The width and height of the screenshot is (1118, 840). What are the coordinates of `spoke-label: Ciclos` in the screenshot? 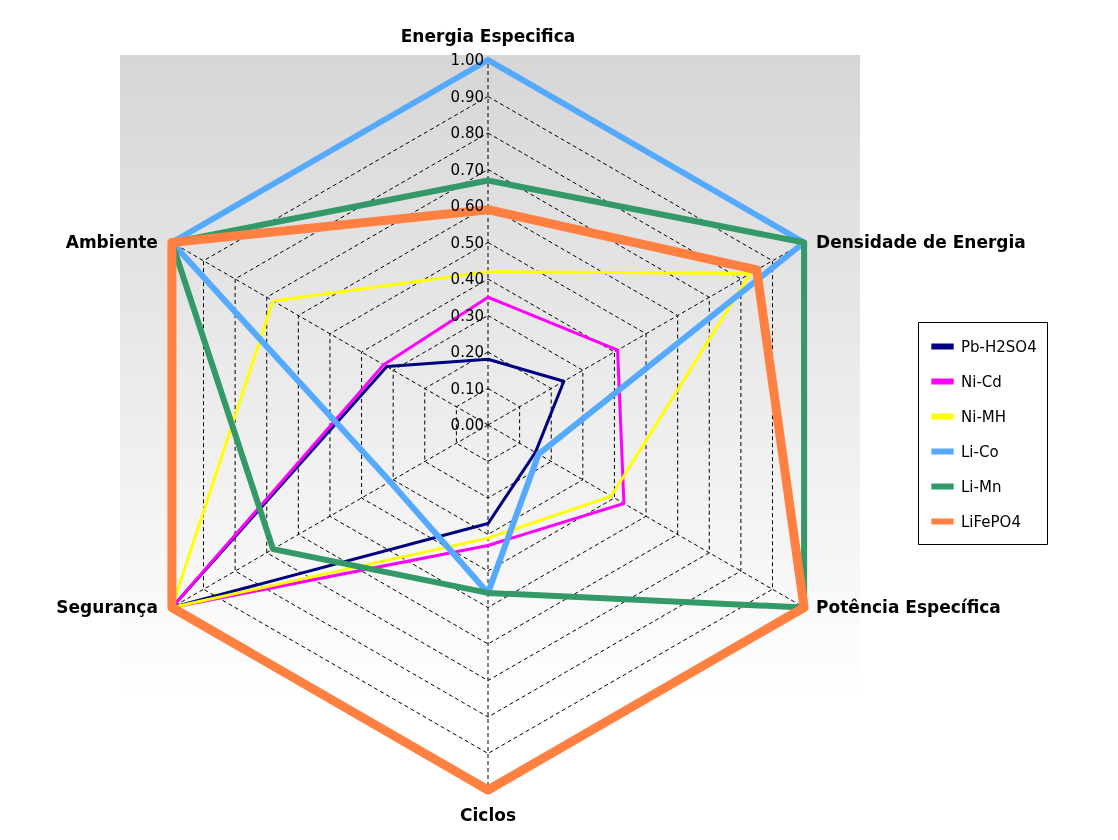 It's located at (488, 815).